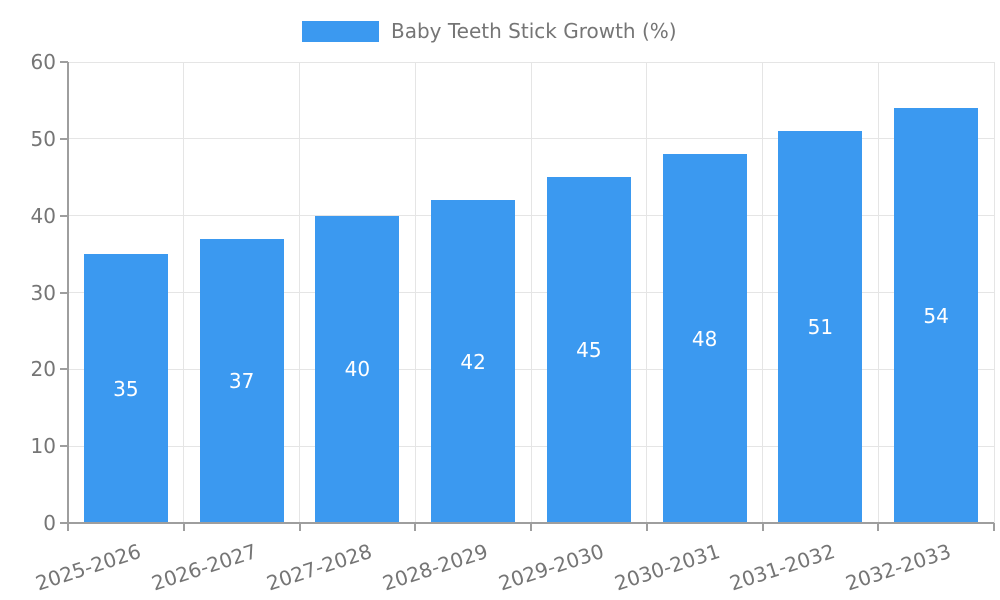 The width and height of the screenshot is (1000, 600). What do you see at coordinates (68, 296) in the screenshot?
I see `y-axis-line` at bounding box center [68, 296].